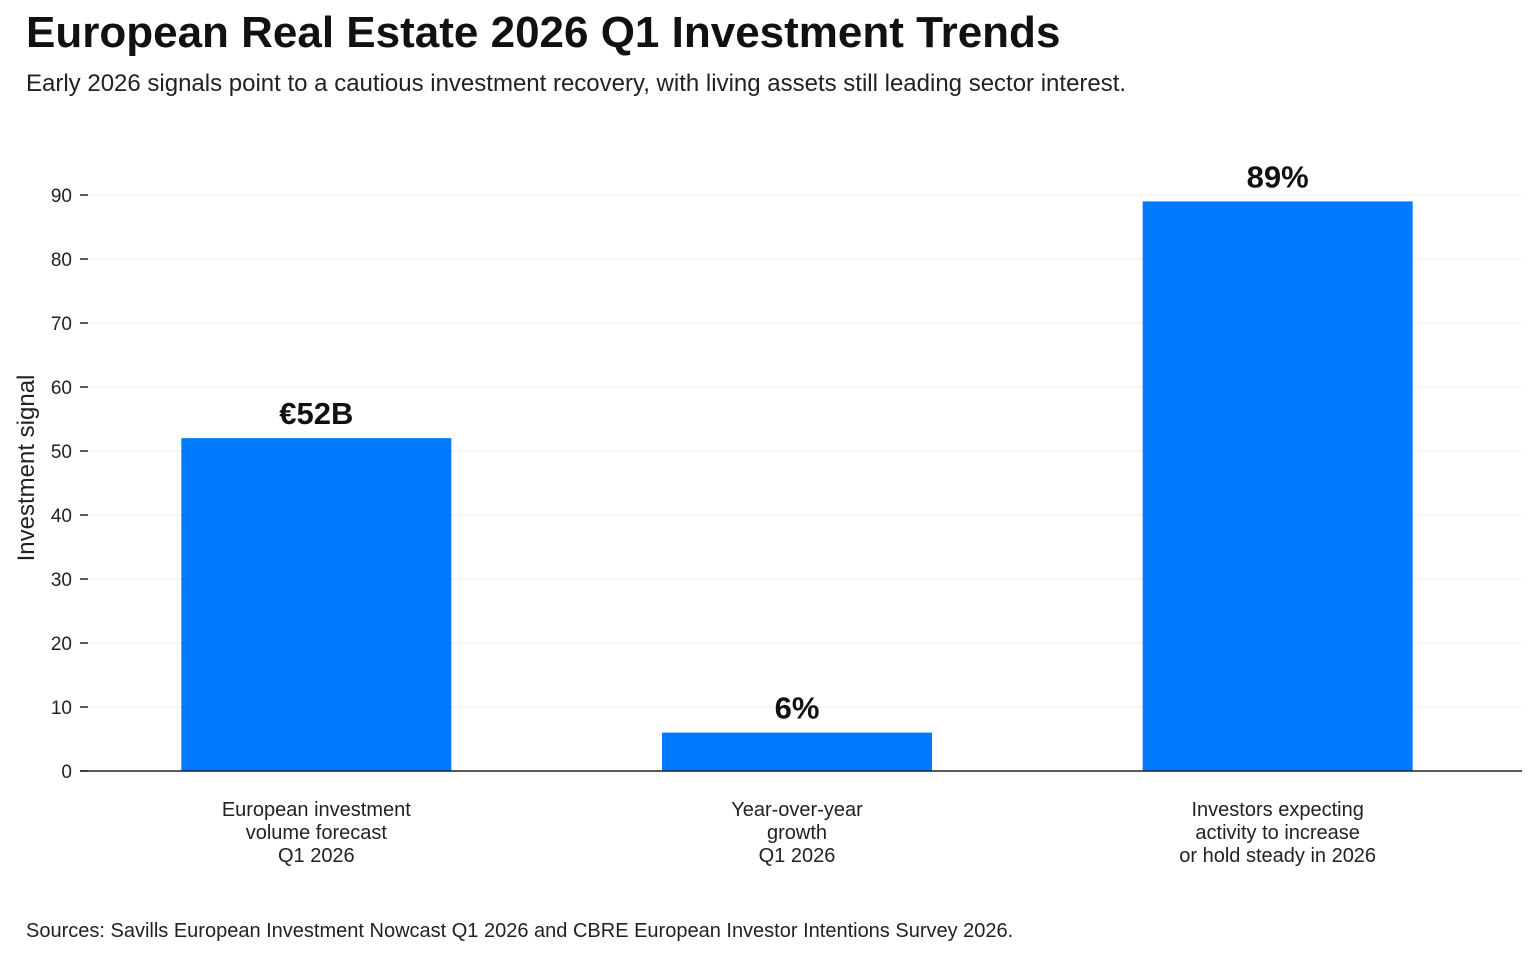 The height and width of the screenshot is (959, 1536). I want to click on bar-value-label: 89%, so click(1278, 176).